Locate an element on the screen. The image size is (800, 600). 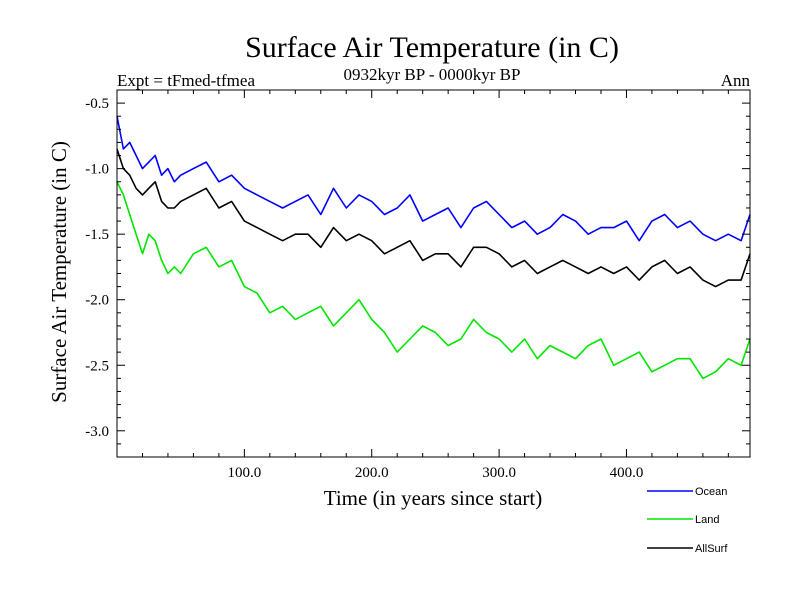
y-axis-label: Surface Air Temperature (in C) is located at coordinates (59, 272).